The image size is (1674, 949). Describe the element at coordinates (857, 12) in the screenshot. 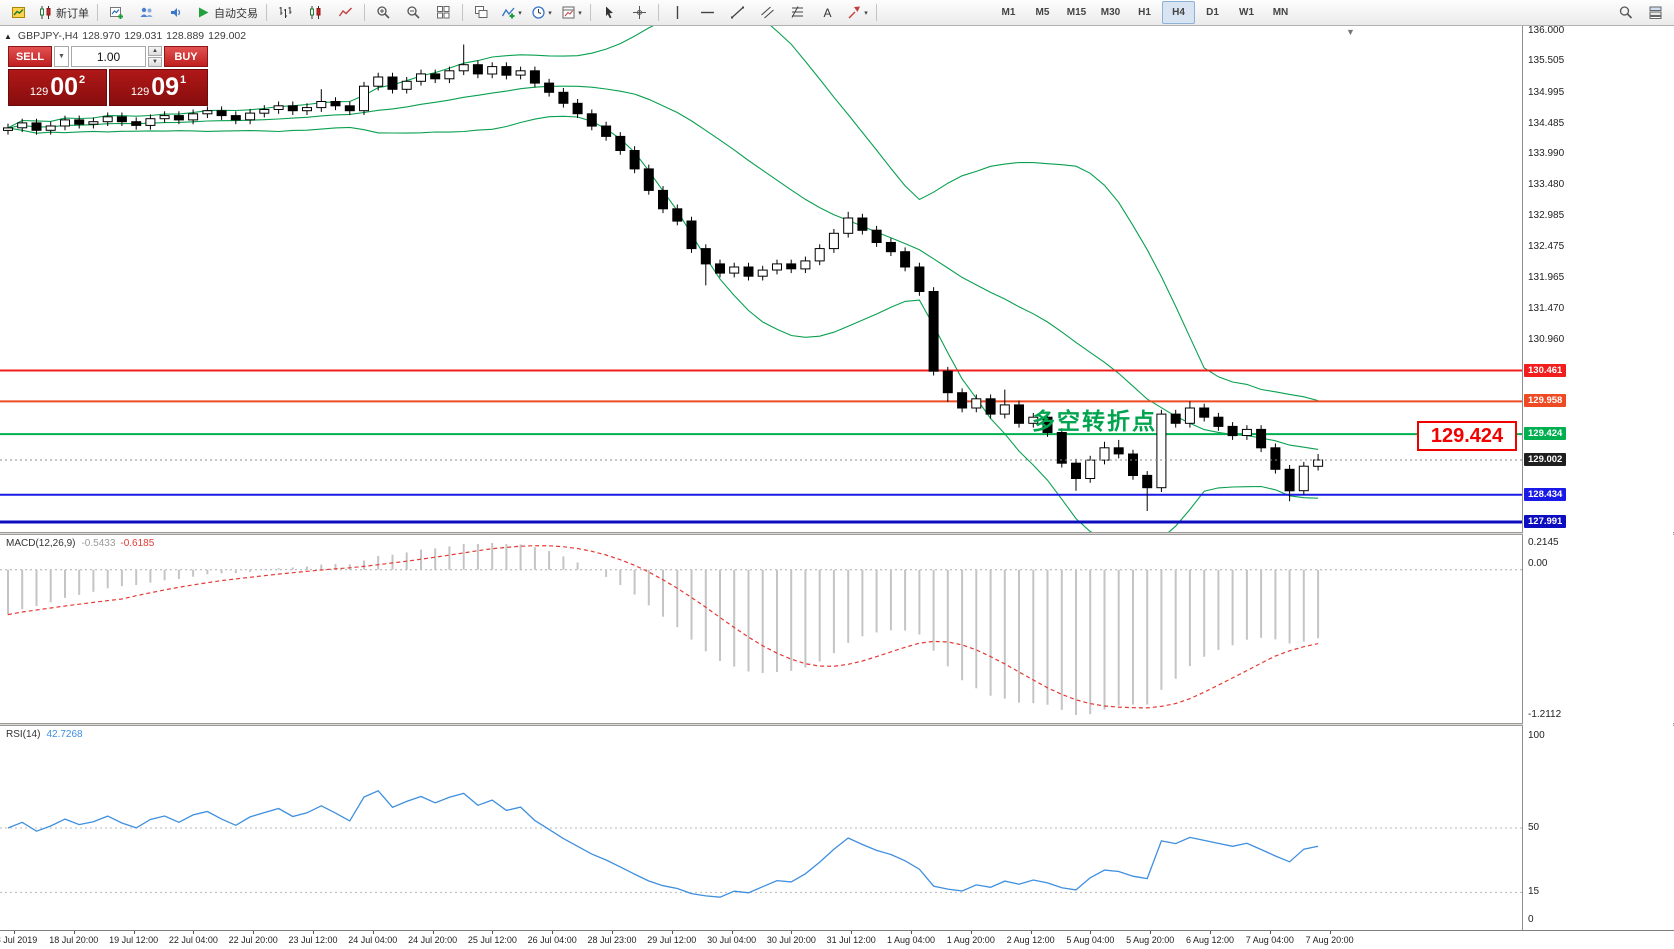

I see `arrows-icon: ▾` at that location.